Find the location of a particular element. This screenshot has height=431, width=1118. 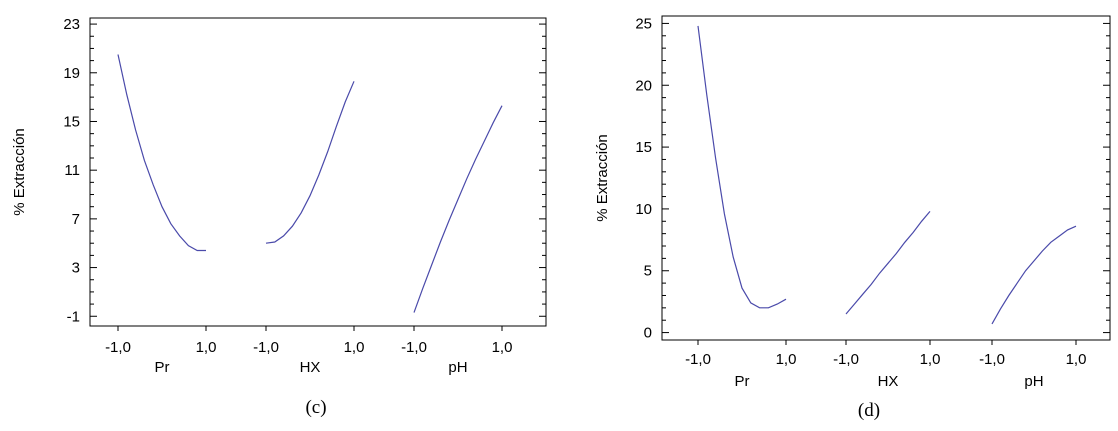

y-tick-label: 11 is located at coordinates (72, 170).